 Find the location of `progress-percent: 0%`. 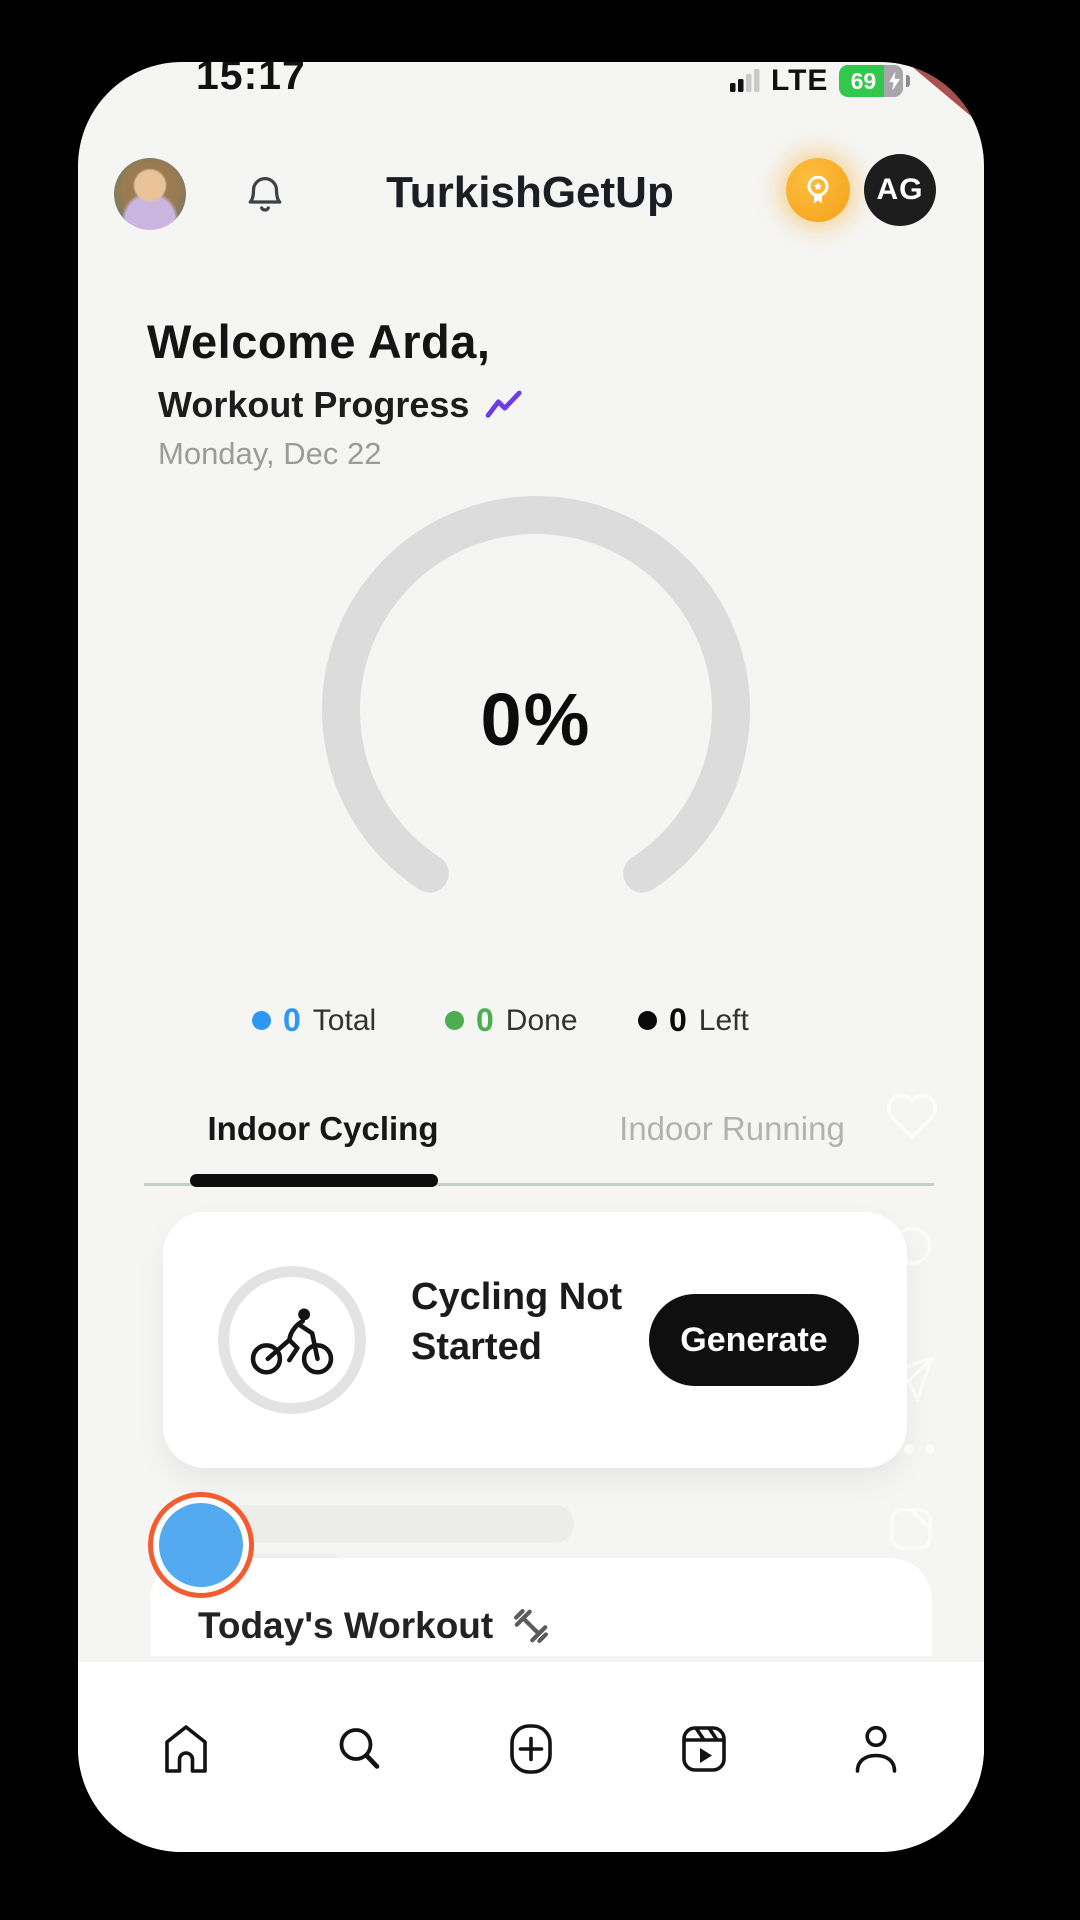

progress-percent: 0% is located at coordinates (536, 719).